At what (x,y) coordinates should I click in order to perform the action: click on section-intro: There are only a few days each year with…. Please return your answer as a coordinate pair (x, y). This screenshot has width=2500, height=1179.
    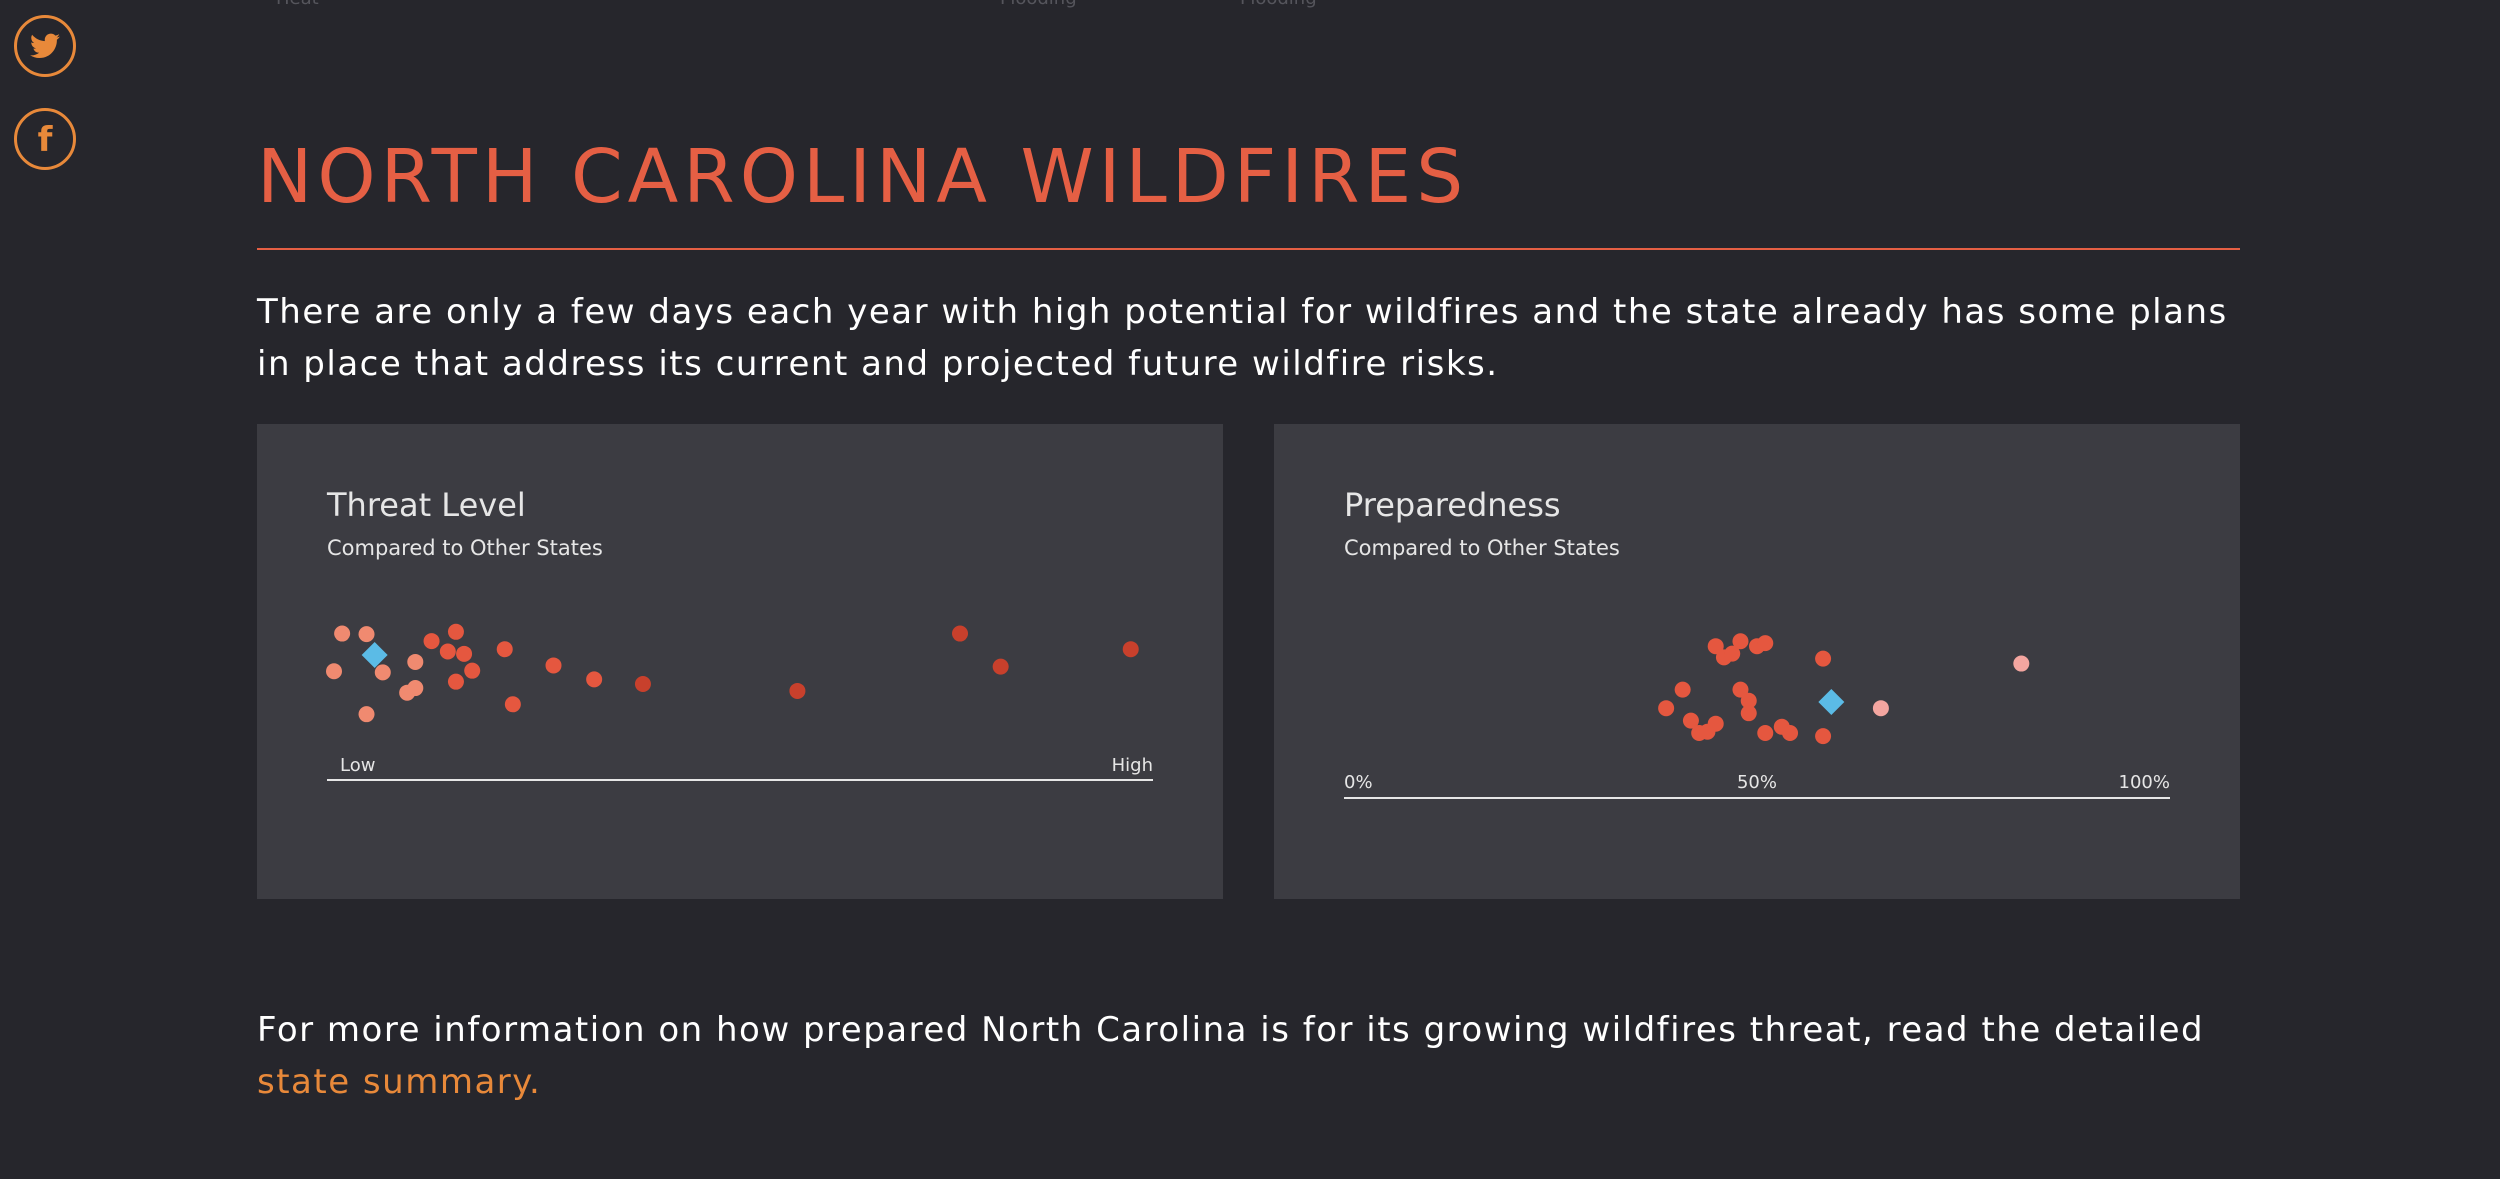
    Looking at the image, I should click on (1242, 338).